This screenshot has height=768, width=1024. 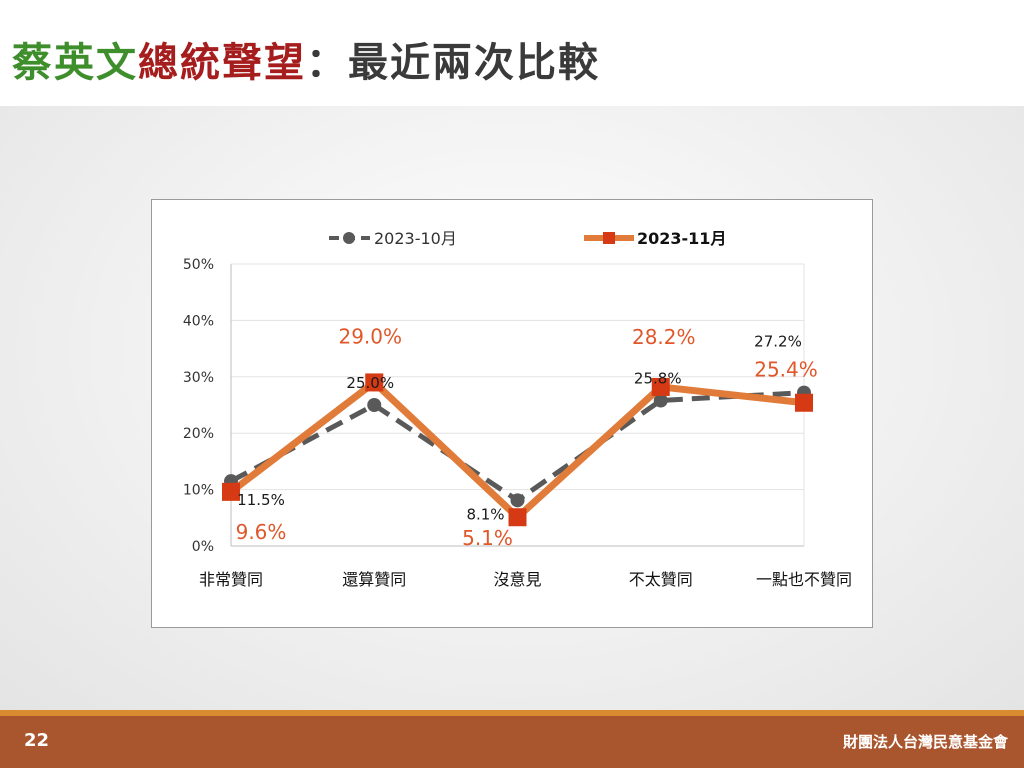 What do you see at coordinates (75, 63) in the screenshot?
I see `title-name: 蔡英文` at bounding box center [75, 63].